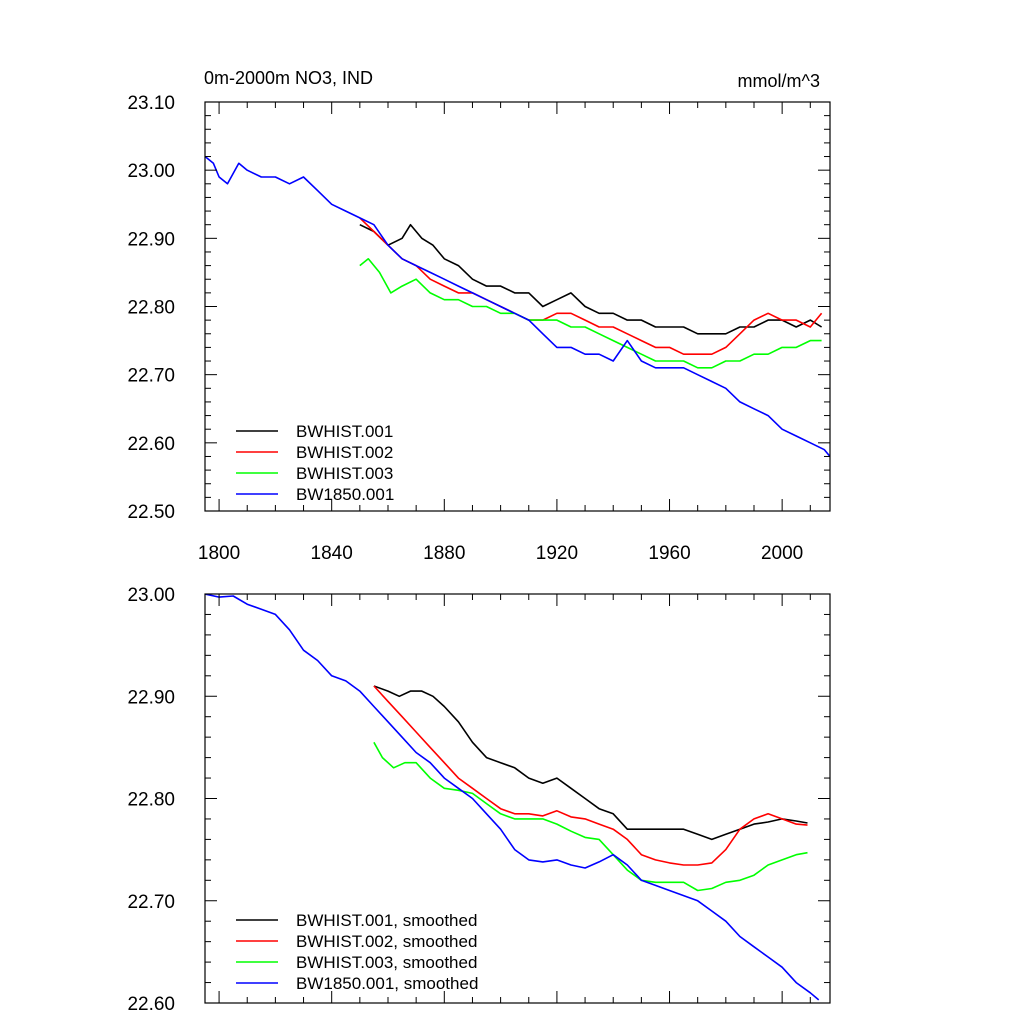 Image resolution: width=1024 pixels, height=1024 pixels. What do you see at coordinates (386, 920) in the screenshot?
I see `legend-label: BWHIST.001, smoothed` at bounding box center [386, 920].